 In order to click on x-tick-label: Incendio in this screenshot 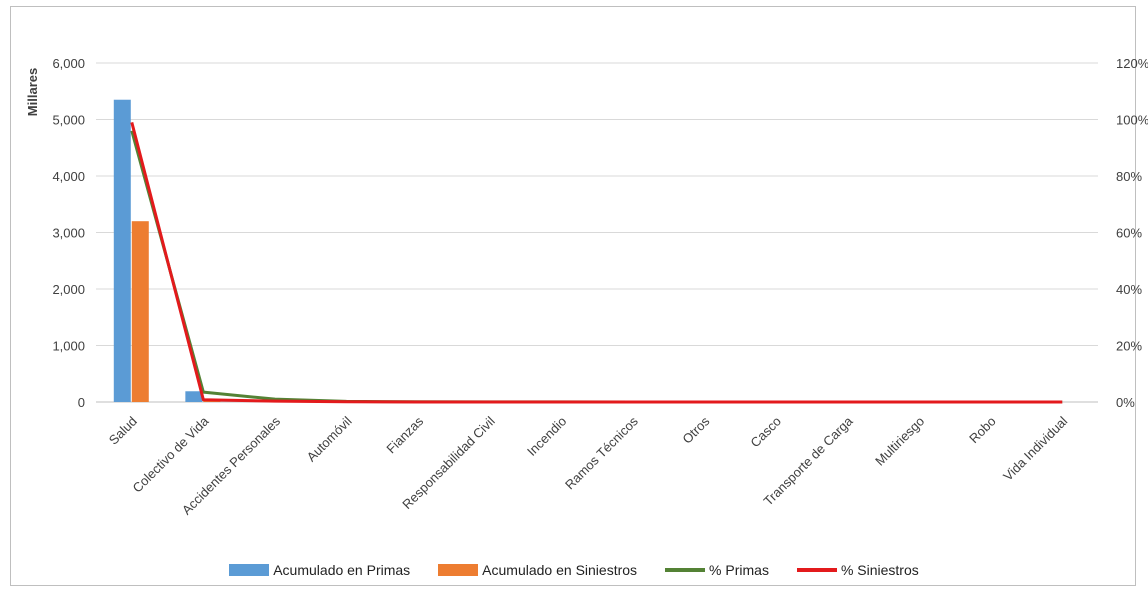, I will do `click(546, 436)`.